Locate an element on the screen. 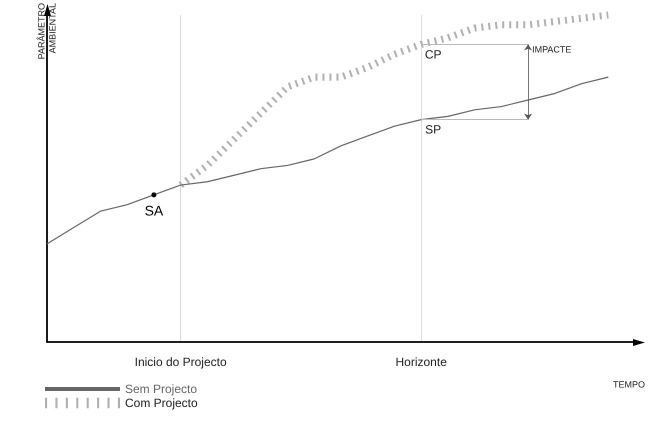  y-axis-title: PARÂMETRO AMBIENTAL is located at coordinates (47, 31).